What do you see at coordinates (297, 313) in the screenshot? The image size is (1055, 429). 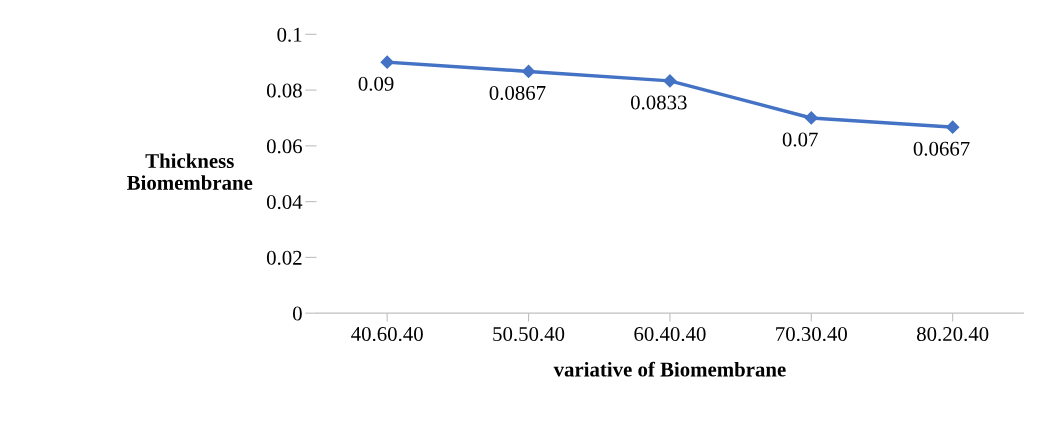 I see `y-tick-label: 0` at bounding box center [297, 313].